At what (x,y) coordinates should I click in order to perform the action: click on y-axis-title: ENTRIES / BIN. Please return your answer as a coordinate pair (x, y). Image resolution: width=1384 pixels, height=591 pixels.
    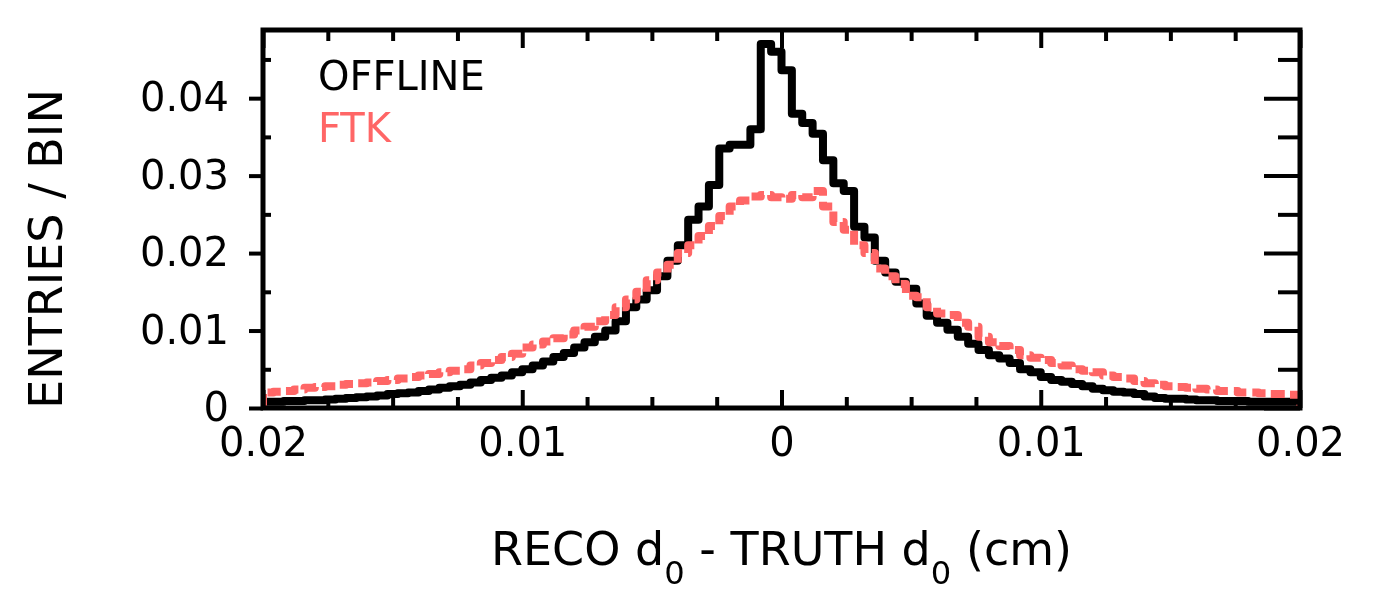
    Looking at the image, I should click on (46, 249).